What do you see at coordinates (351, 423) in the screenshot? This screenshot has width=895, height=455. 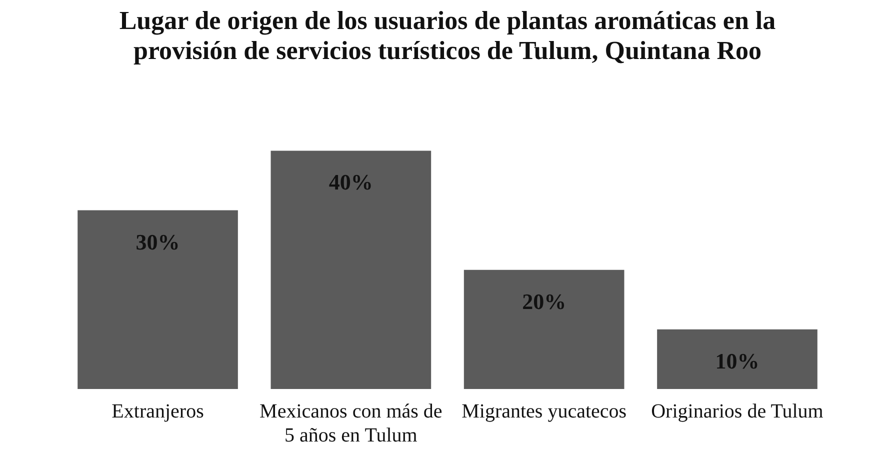 I see `x-tick-label: Mexicanos con más de 5 años en Tulum` at bounding box center [351, 423].